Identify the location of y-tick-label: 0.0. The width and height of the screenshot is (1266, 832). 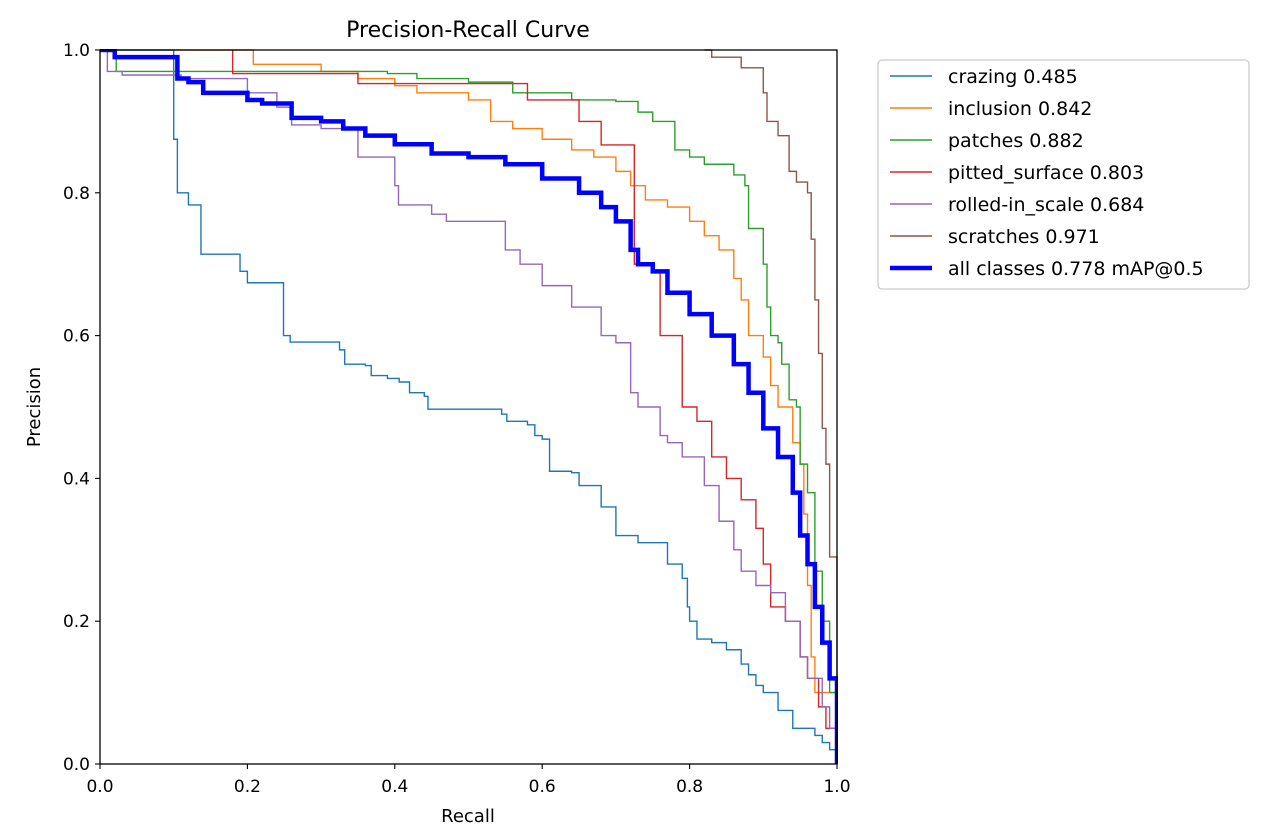
(76, 765).